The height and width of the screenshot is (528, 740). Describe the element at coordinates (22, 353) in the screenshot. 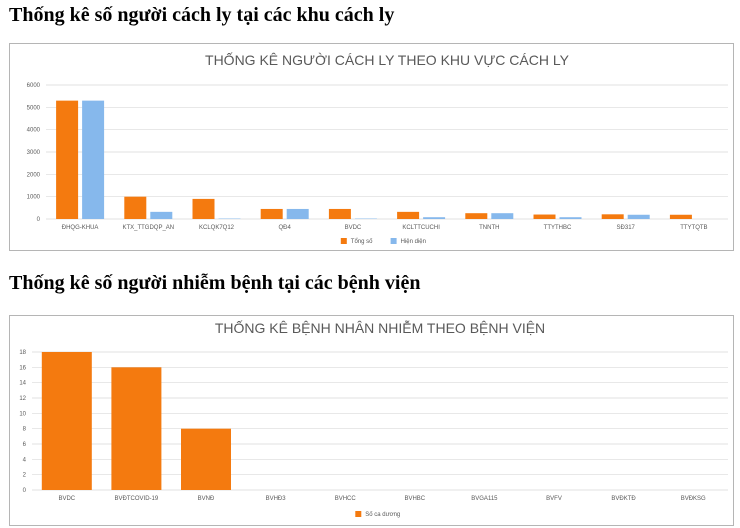

I see `y-tick-label: 18` at that location.